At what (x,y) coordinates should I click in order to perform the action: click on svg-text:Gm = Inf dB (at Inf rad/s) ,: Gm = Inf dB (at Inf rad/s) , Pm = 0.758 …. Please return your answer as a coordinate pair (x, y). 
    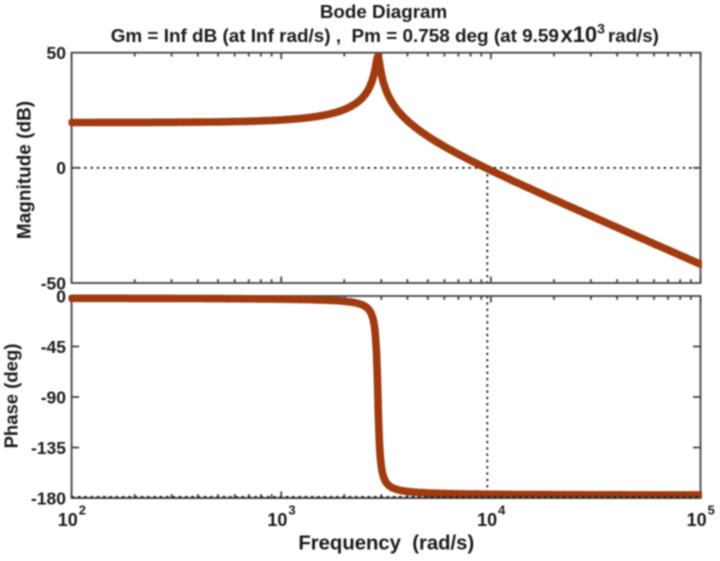
    Looking at the image, I should click on (385, 33).